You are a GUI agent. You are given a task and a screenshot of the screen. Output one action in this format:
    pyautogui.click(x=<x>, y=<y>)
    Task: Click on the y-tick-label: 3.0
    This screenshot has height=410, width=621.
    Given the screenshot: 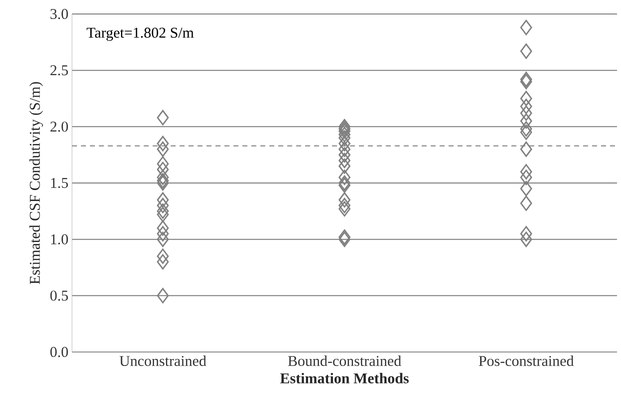 What is the action you would take?
    pyautogui.click(x=59, y=14)
    